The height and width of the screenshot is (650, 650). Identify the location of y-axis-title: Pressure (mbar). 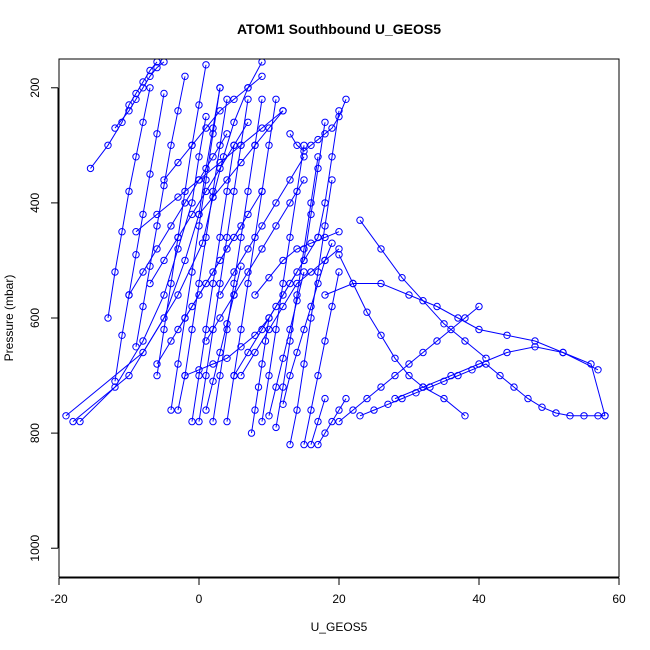
(9, 318).